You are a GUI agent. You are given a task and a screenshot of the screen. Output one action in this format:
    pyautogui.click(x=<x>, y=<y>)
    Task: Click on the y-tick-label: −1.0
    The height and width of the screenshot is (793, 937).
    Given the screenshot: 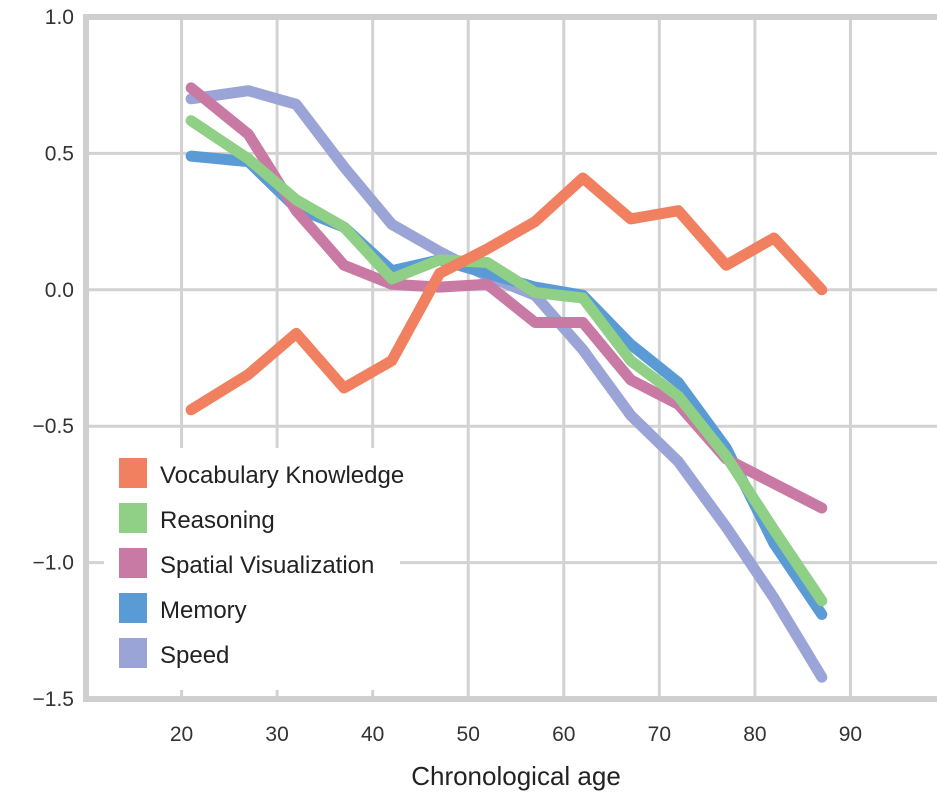 What is the action you would take?
    pyautogui.click(x=53, y=563)
    